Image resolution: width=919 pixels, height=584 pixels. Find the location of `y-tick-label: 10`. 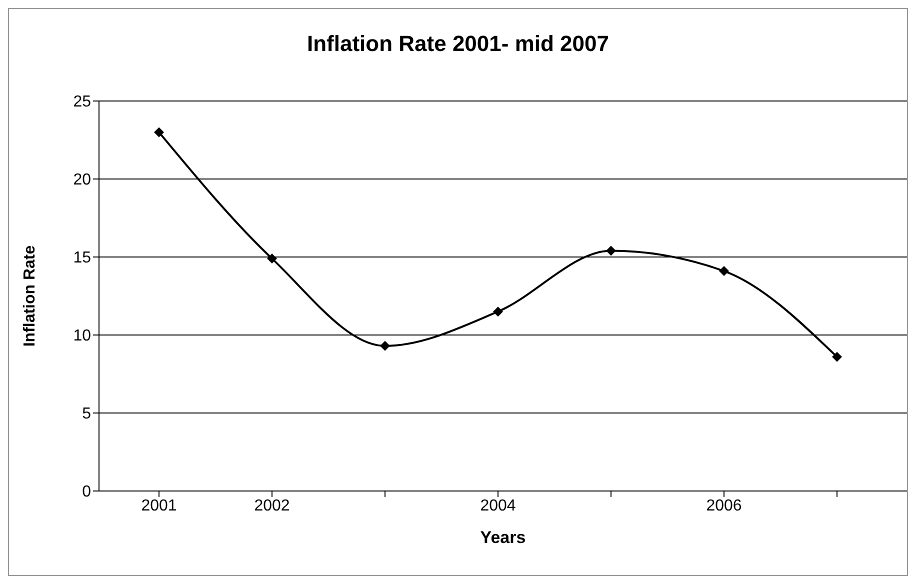

y-tick-label: 10 is located at coordinates (82, 336).